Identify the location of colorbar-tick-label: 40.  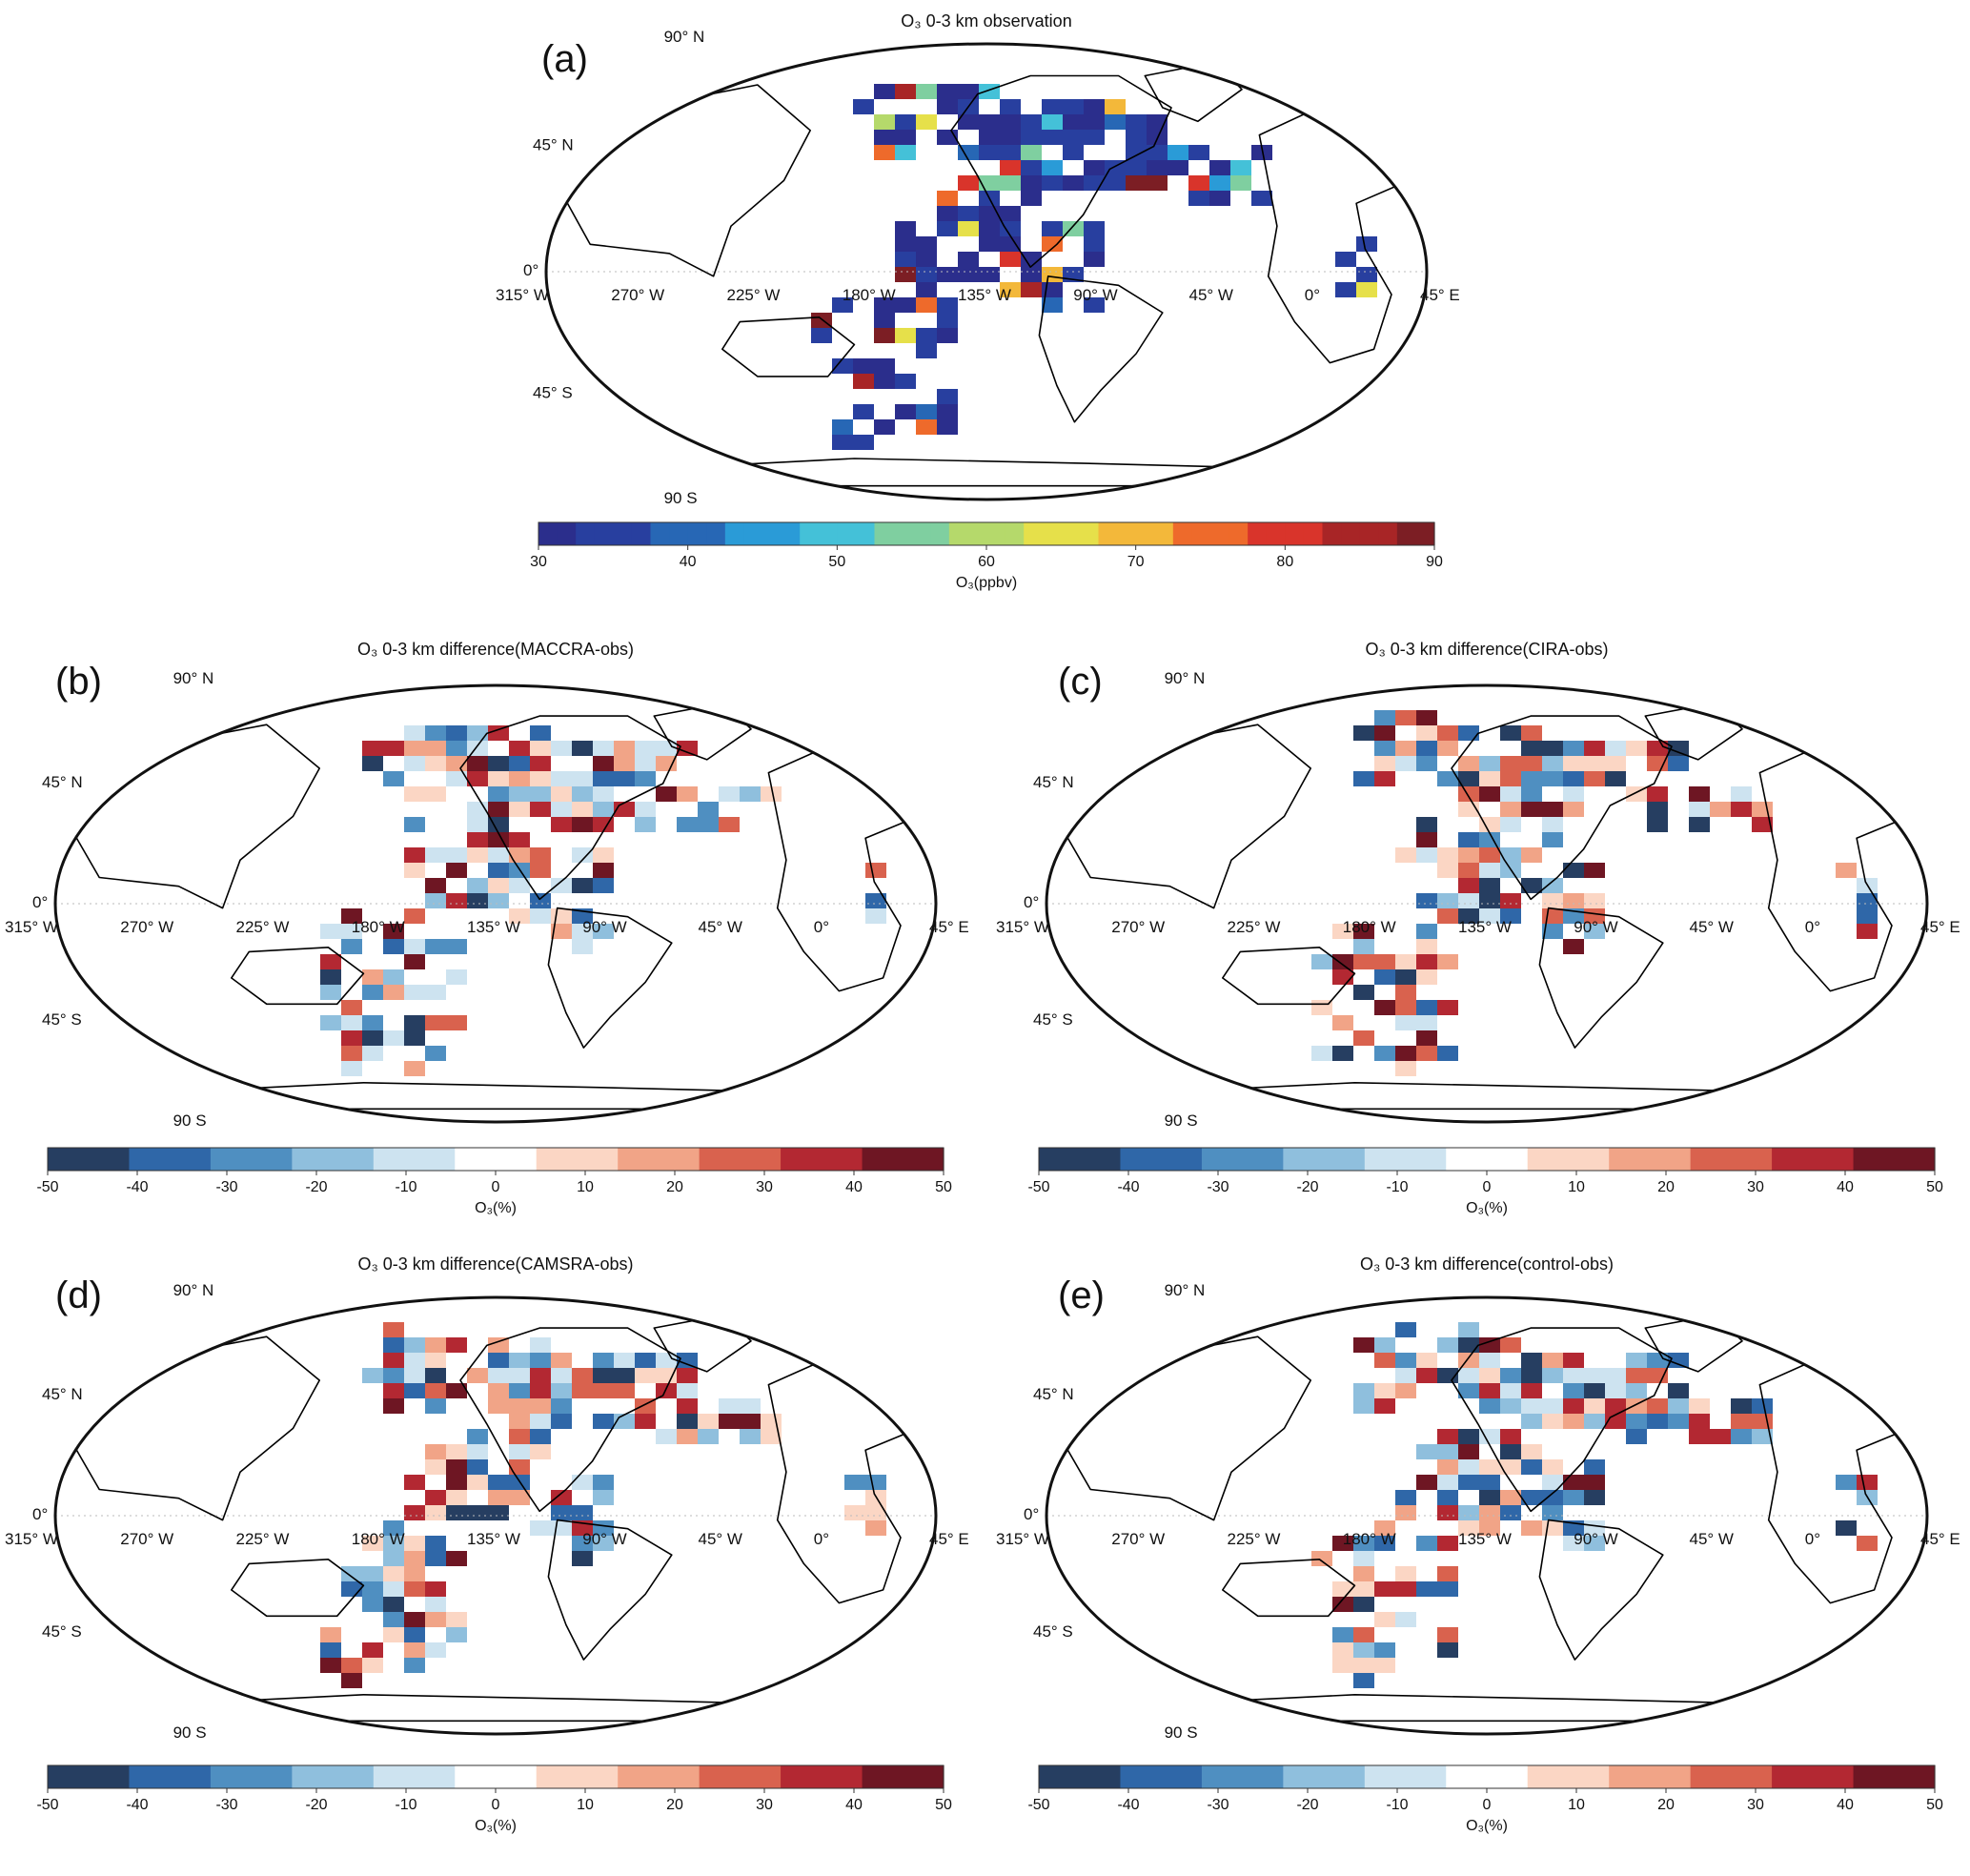
(854, 1187).